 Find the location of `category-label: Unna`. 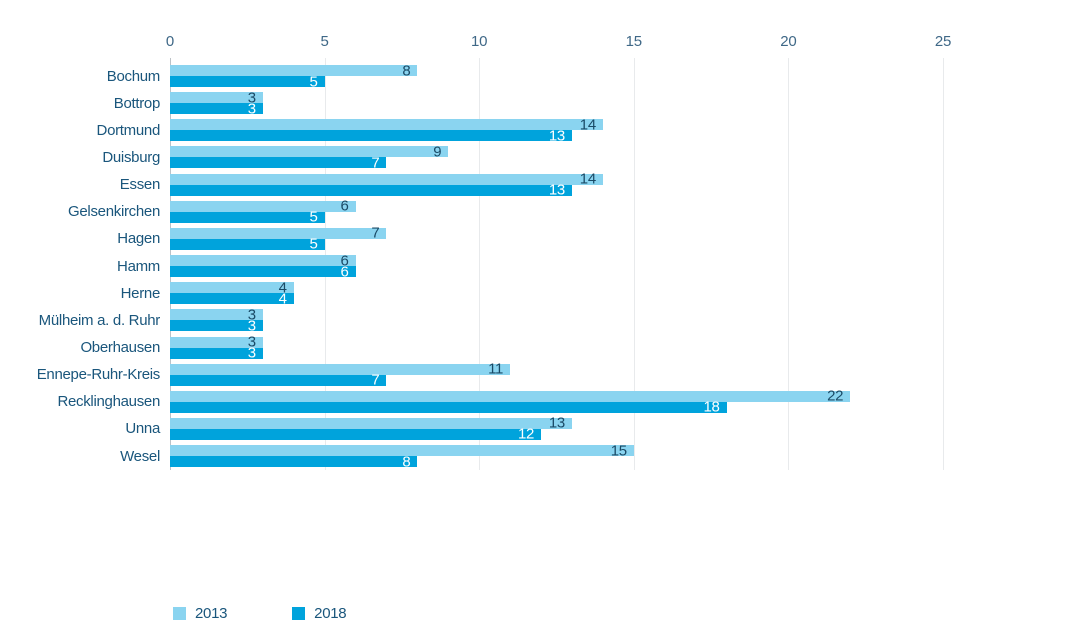

category-label: Unna is located at coordinates (142, 429).